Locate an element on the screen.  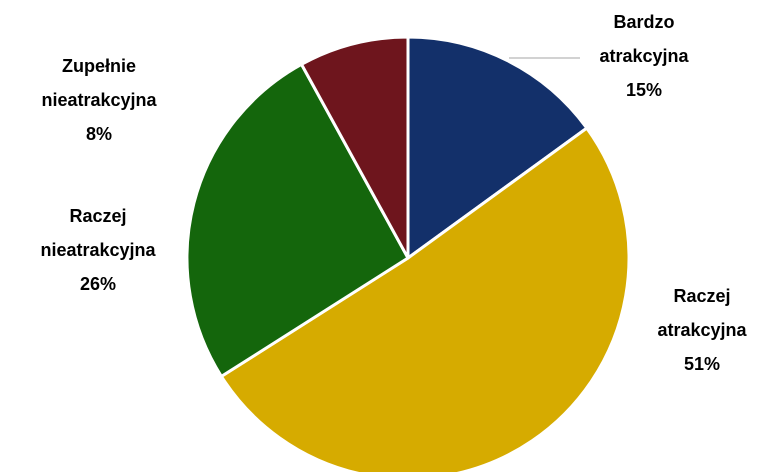
label-bardzo-line2: atrakcyjna is located at coordinates (644, 56).